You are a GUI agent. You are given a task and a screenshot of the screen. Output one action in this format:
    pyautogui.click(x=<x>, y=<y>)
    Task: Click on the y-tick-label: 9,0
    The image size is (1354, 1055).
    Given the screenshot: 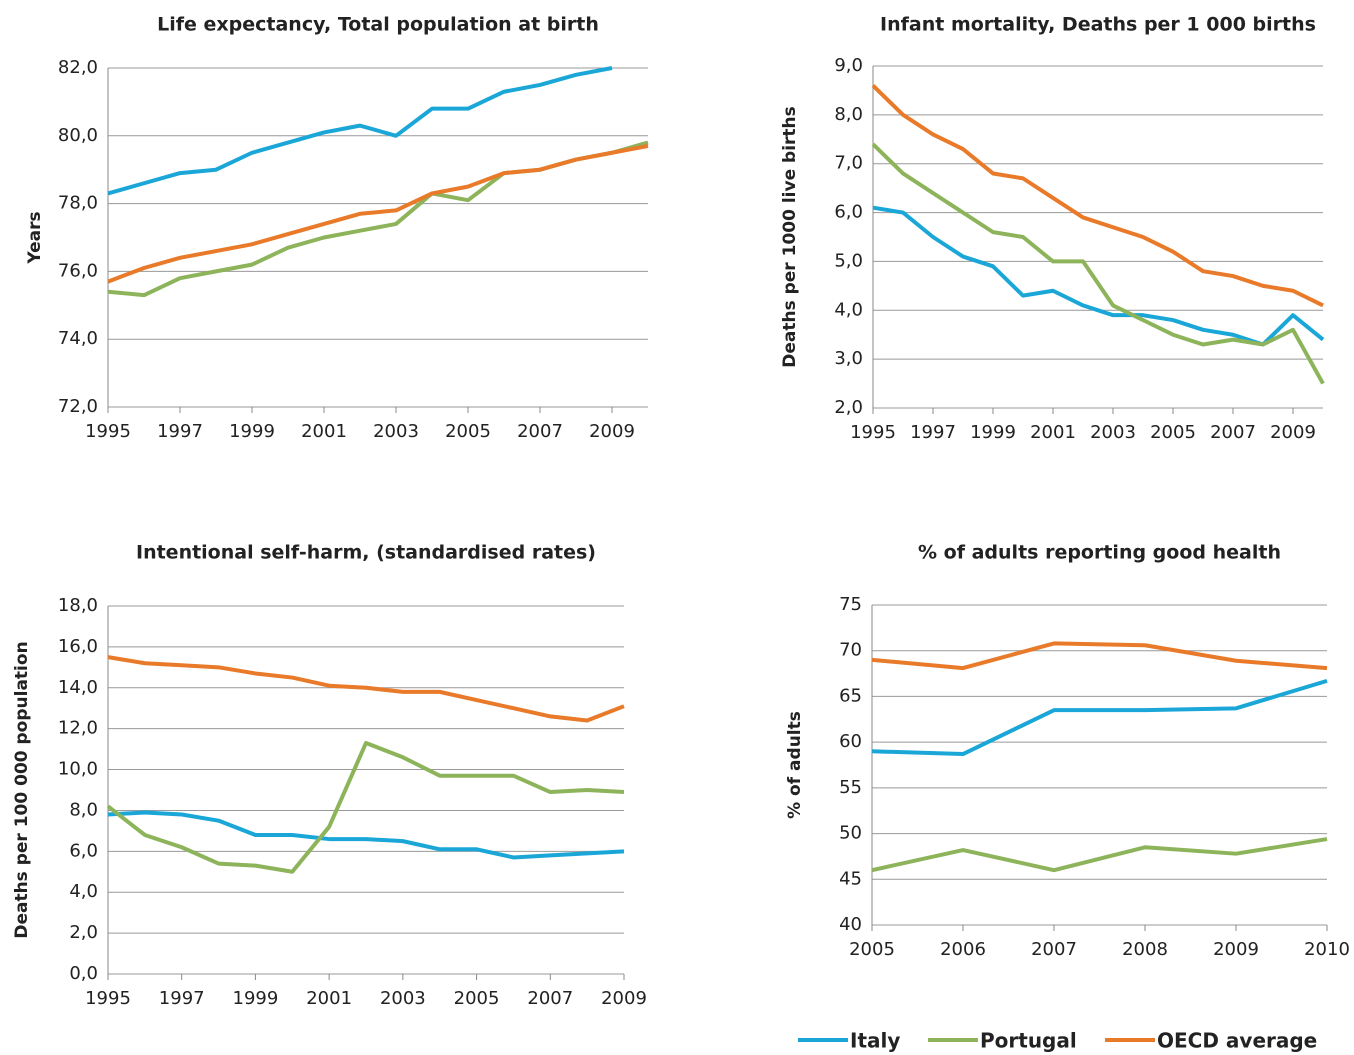 What is the action you would take?
    pyautogui.click(x=848, y=65)
    